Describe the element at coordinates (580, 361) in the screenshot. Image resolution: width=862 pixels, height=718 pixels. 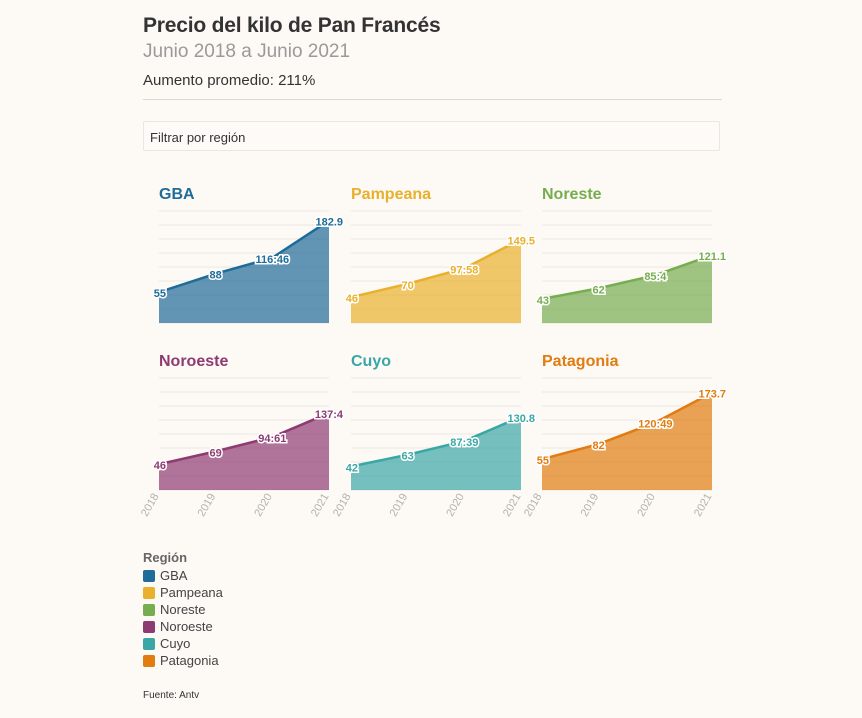
I see `panel-title: Patagonia` at that location.